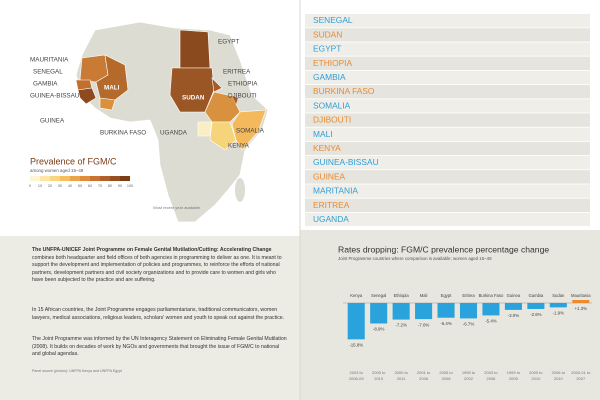 This screenshot has height=400, width=600. What do you see at coordinates (123, 133) in the screenshot?
I see `map-label: BURKINA FASO` at bounding box center [123, 133].